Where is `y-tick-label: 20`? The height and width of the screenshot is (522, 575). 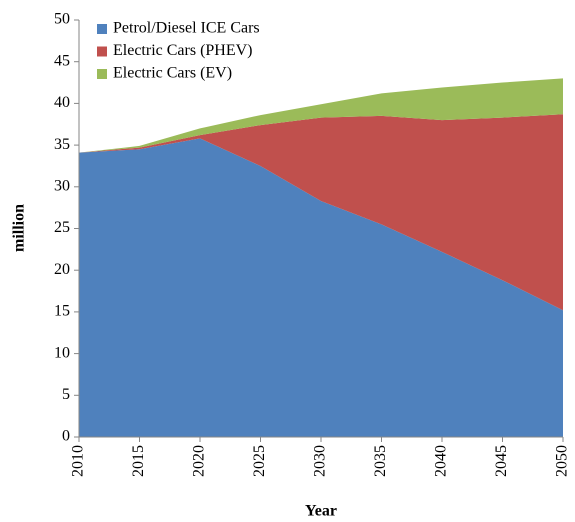 y-tick-label: 20 is located at coordinates (62, 269).